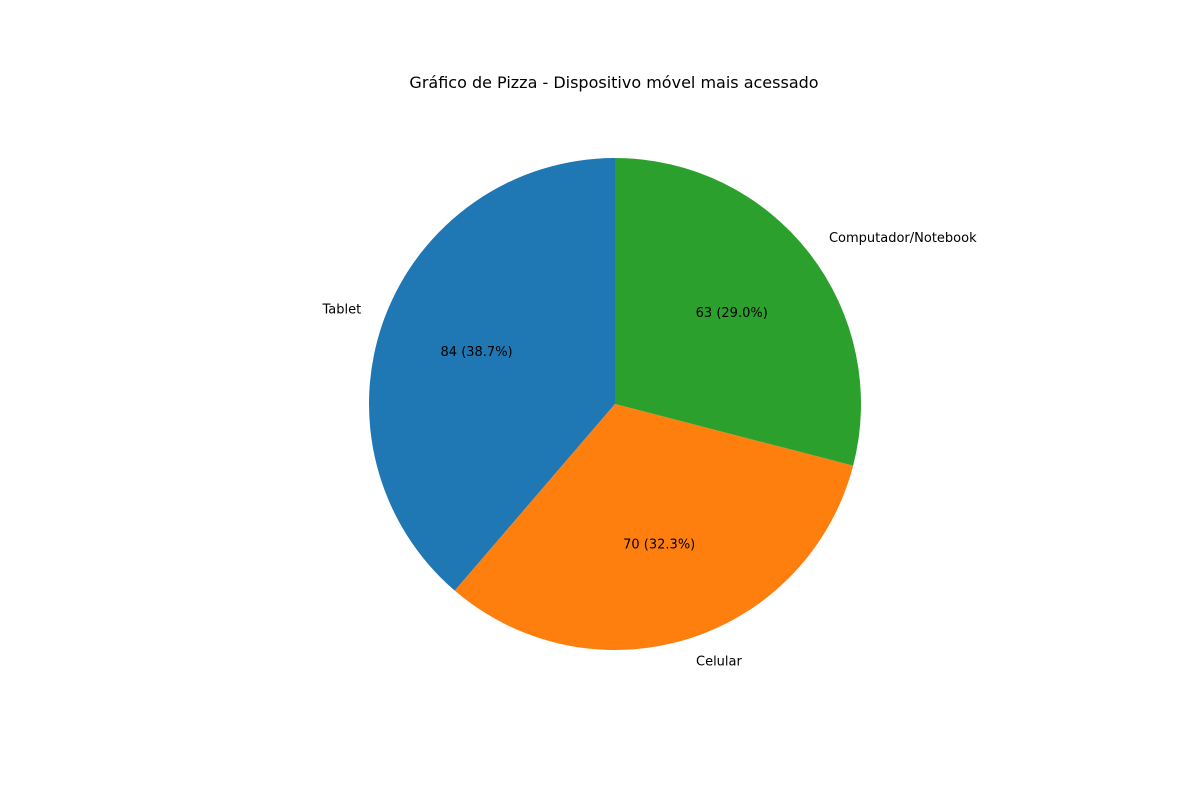 The image size is (1200, 800). What do you see at coordinates (659, 544) in the screenshot?
I see `value-label-celular: 70 (32.3%)` at bounding box center [659, 544].